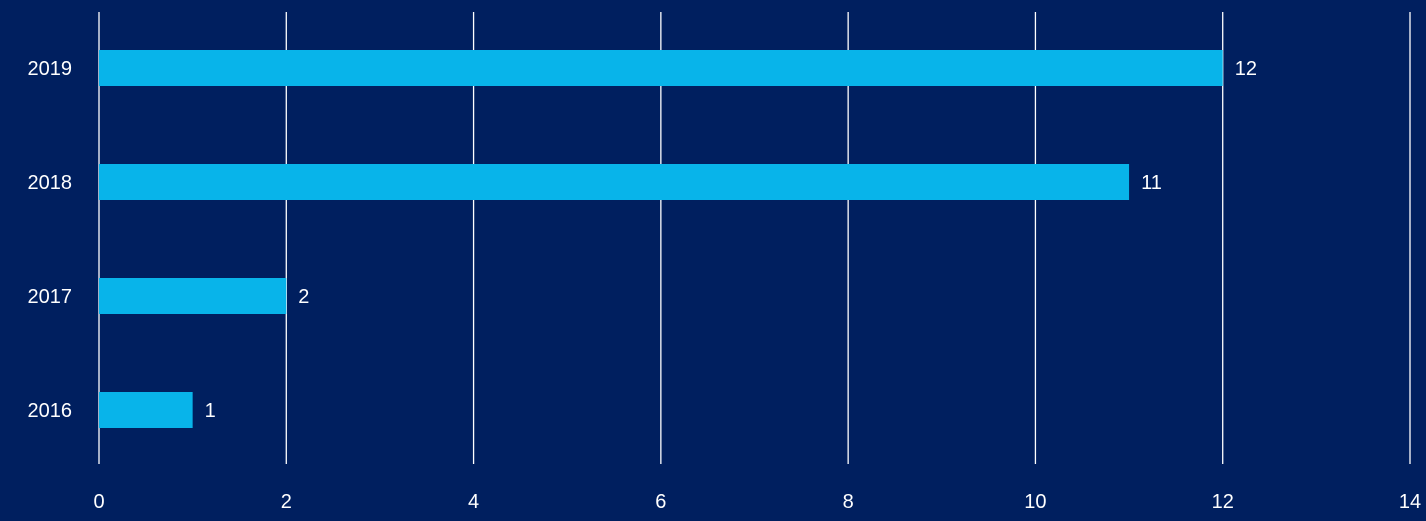 The width and height of the screenshot is (1426, 521). Describe the element at coordinates (193, 296) in the screenshot. I see `bar-2017` at that location.